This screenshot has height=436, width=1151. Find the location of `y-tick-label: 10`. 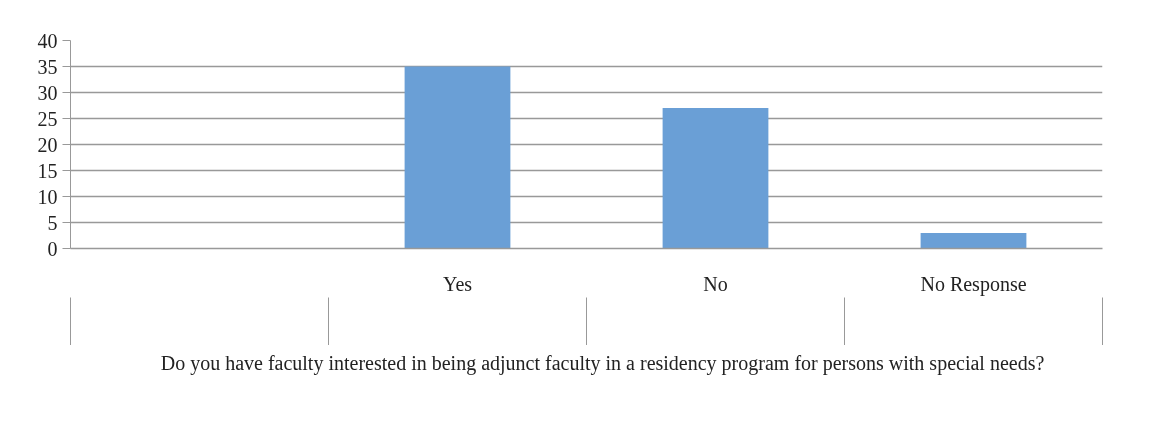

y-tick-label: 10 is located at coordinates (47, 196).